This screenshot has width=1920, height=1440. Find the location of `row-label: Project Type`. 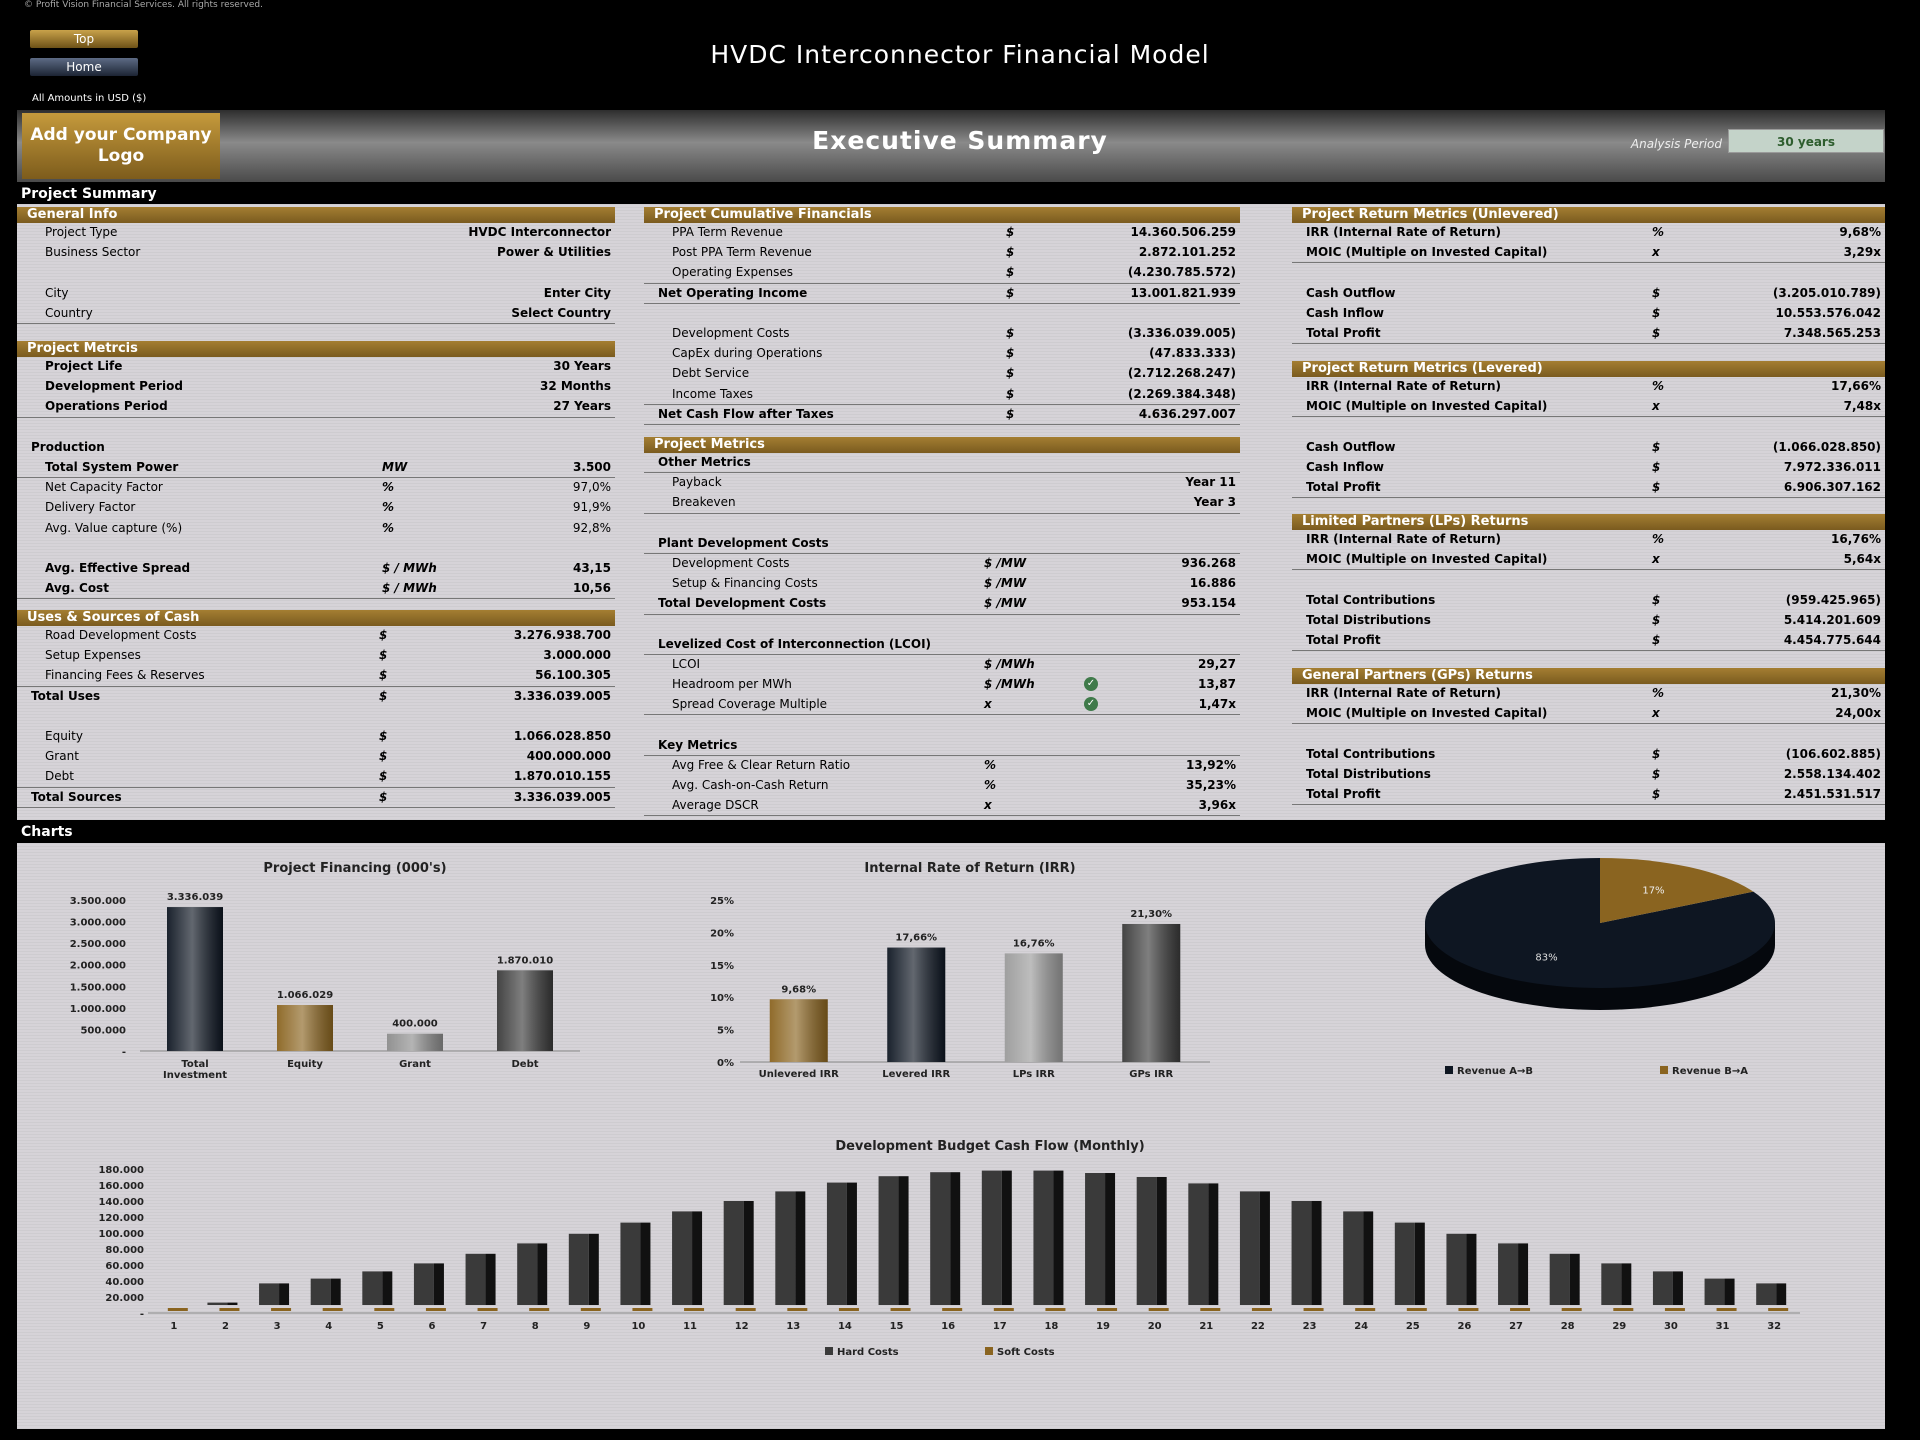

row-label: Project Type is located at coordinates (81, 232).